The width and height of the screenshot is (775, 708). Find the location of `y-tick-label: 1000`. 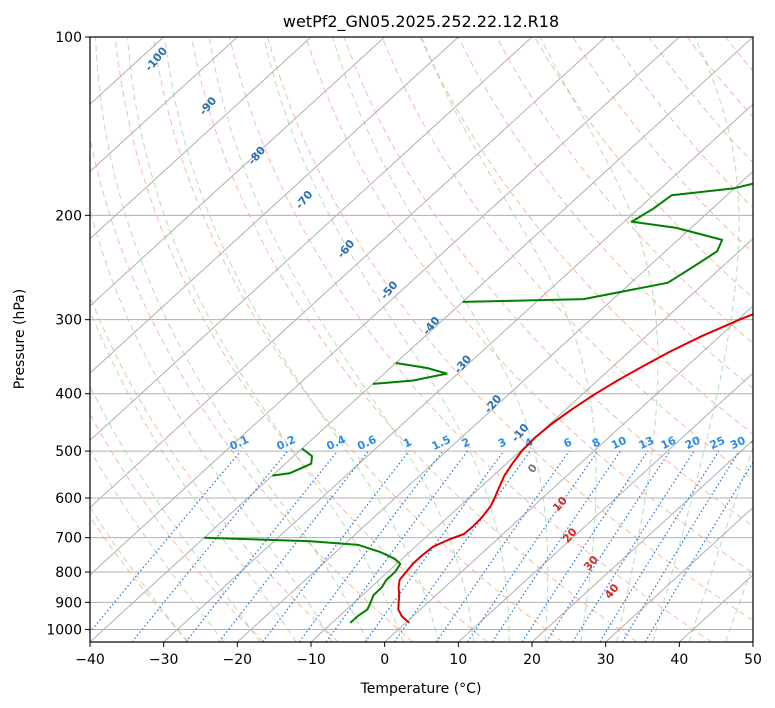

y-tick-label: 1000 is located at coordinates (64, 630).